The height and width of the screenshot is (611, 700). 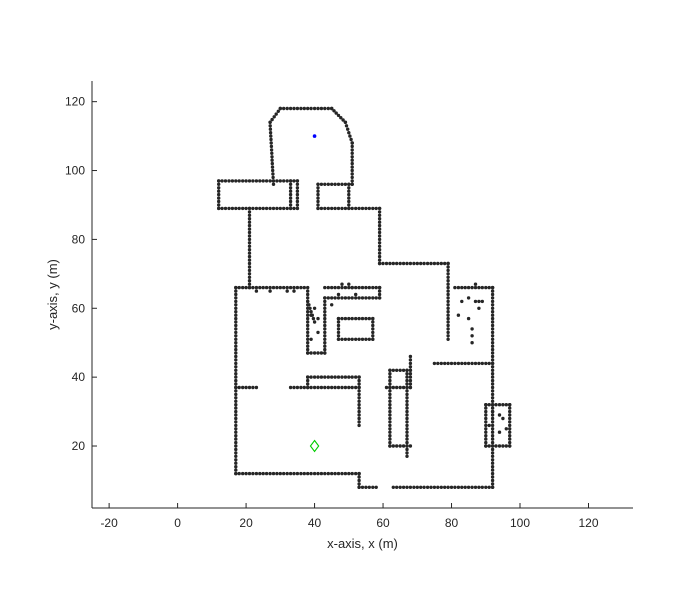 I want to click on x-tick-label: 0, so click(x=177, y=523).